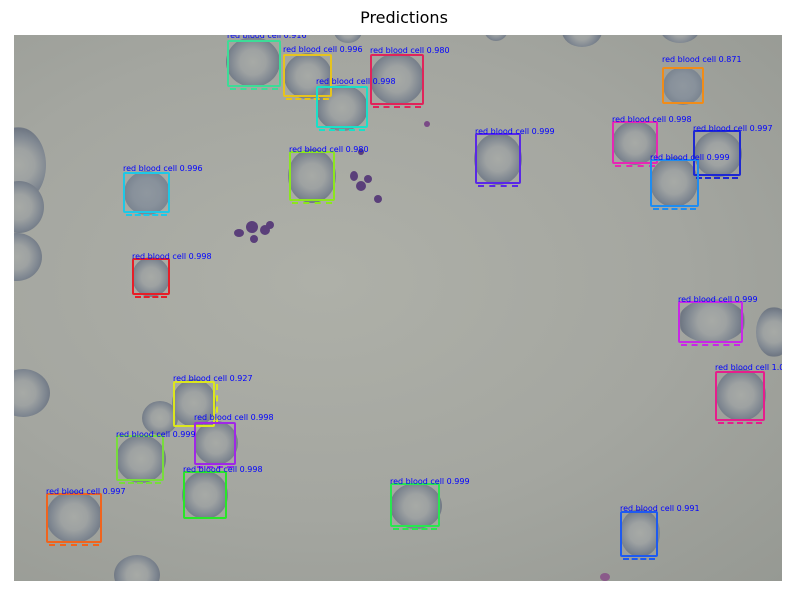 This screenshot has height=595, width=808. I want to click on figure-title: Predictions, so click(404, 17).